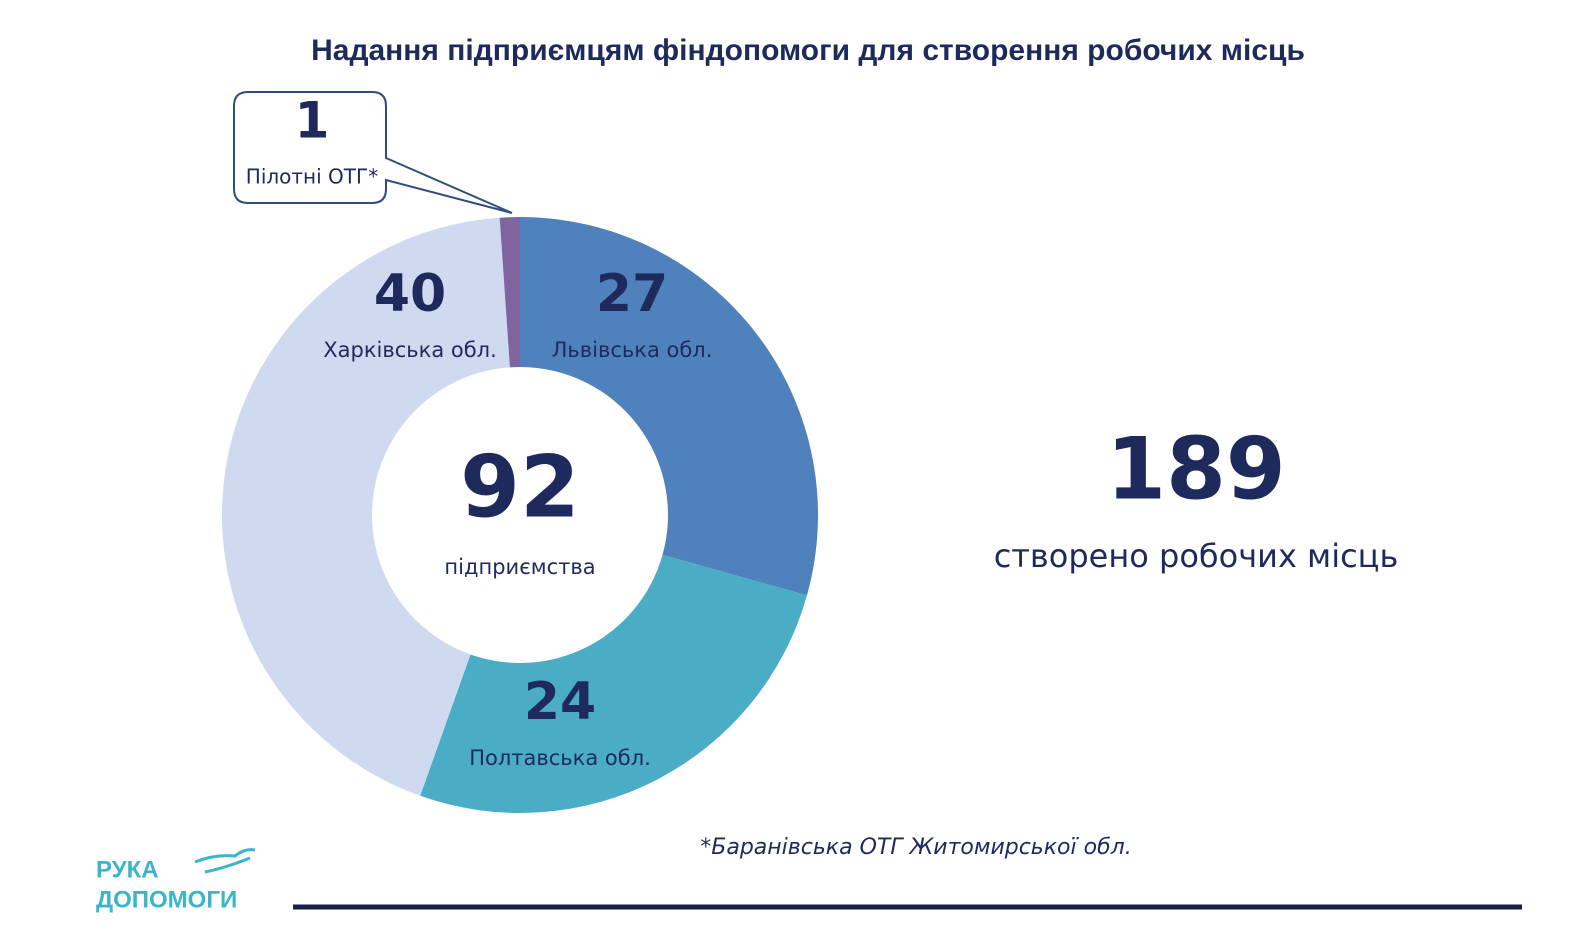  Describe the element at coordinates (410, 350) in the screenshot. I see `category-label: Харківська обл.` at that location.